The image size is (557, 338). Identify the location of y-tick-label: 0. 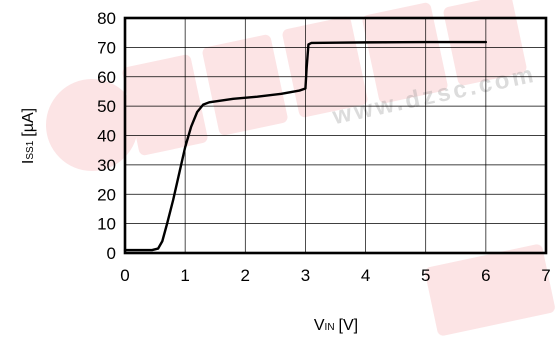
(111, 253).